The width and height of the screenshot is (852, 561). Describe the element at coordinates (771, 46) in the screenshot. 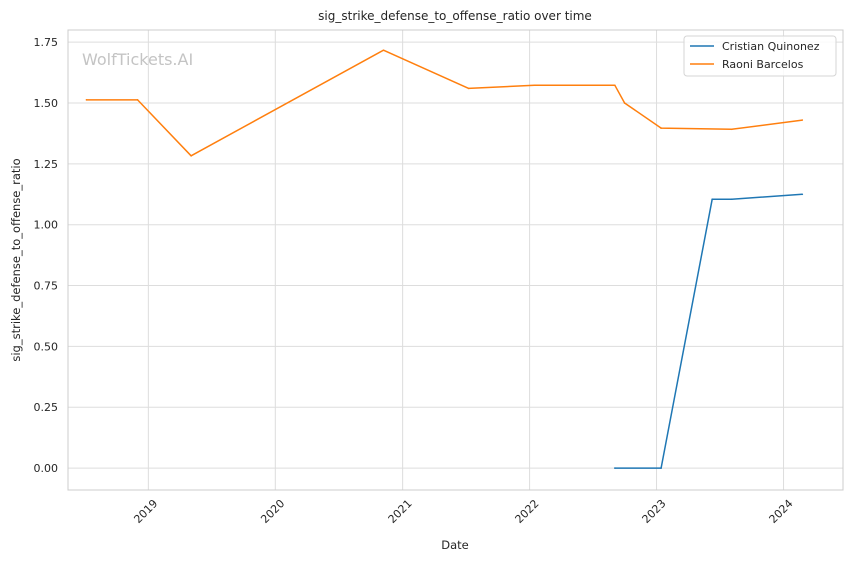

I see `legend-label: Cristian Quinonez` at that location.